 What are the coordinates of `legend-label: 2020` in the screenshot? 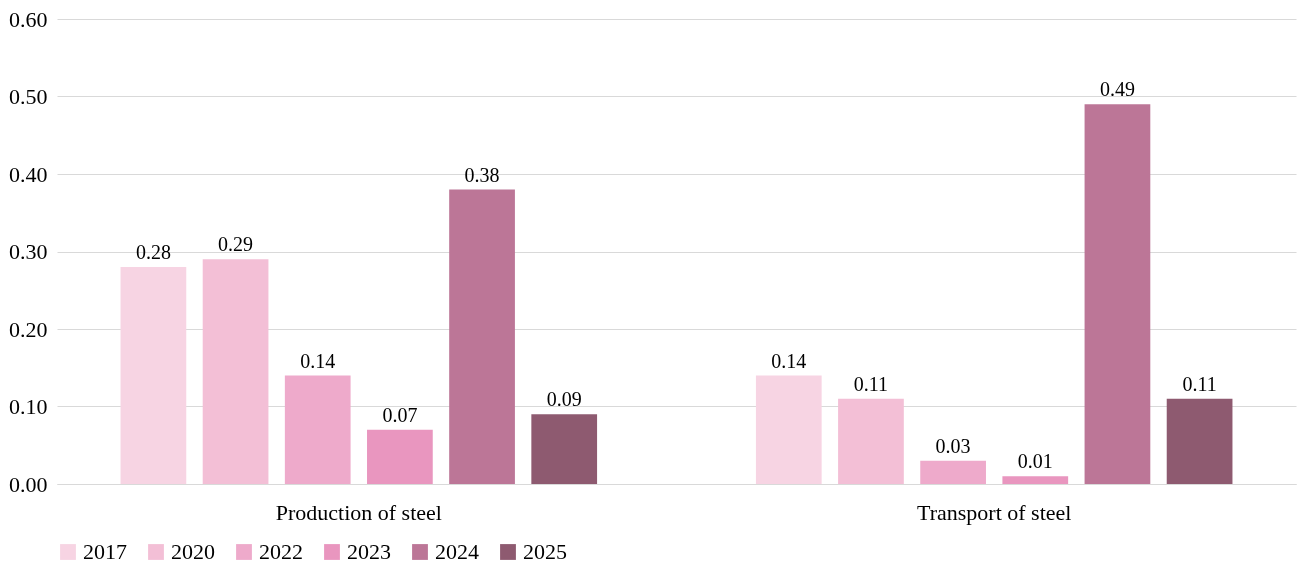 It's located at (193, 551).